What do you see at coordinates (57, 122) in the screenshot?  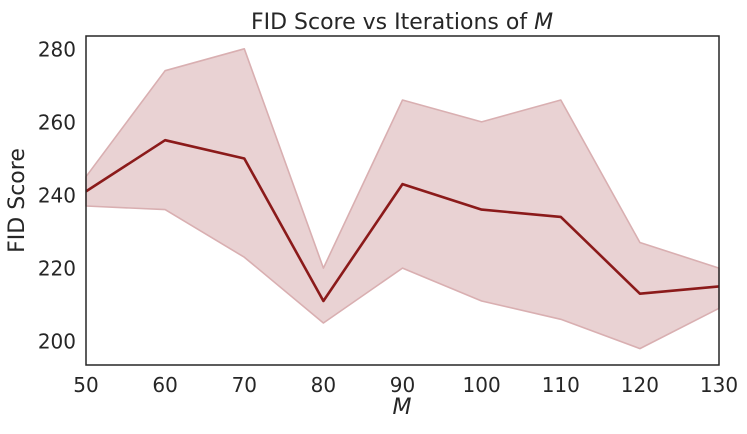 I see `y-tick-label: 260` at bounding box center [57, 122].